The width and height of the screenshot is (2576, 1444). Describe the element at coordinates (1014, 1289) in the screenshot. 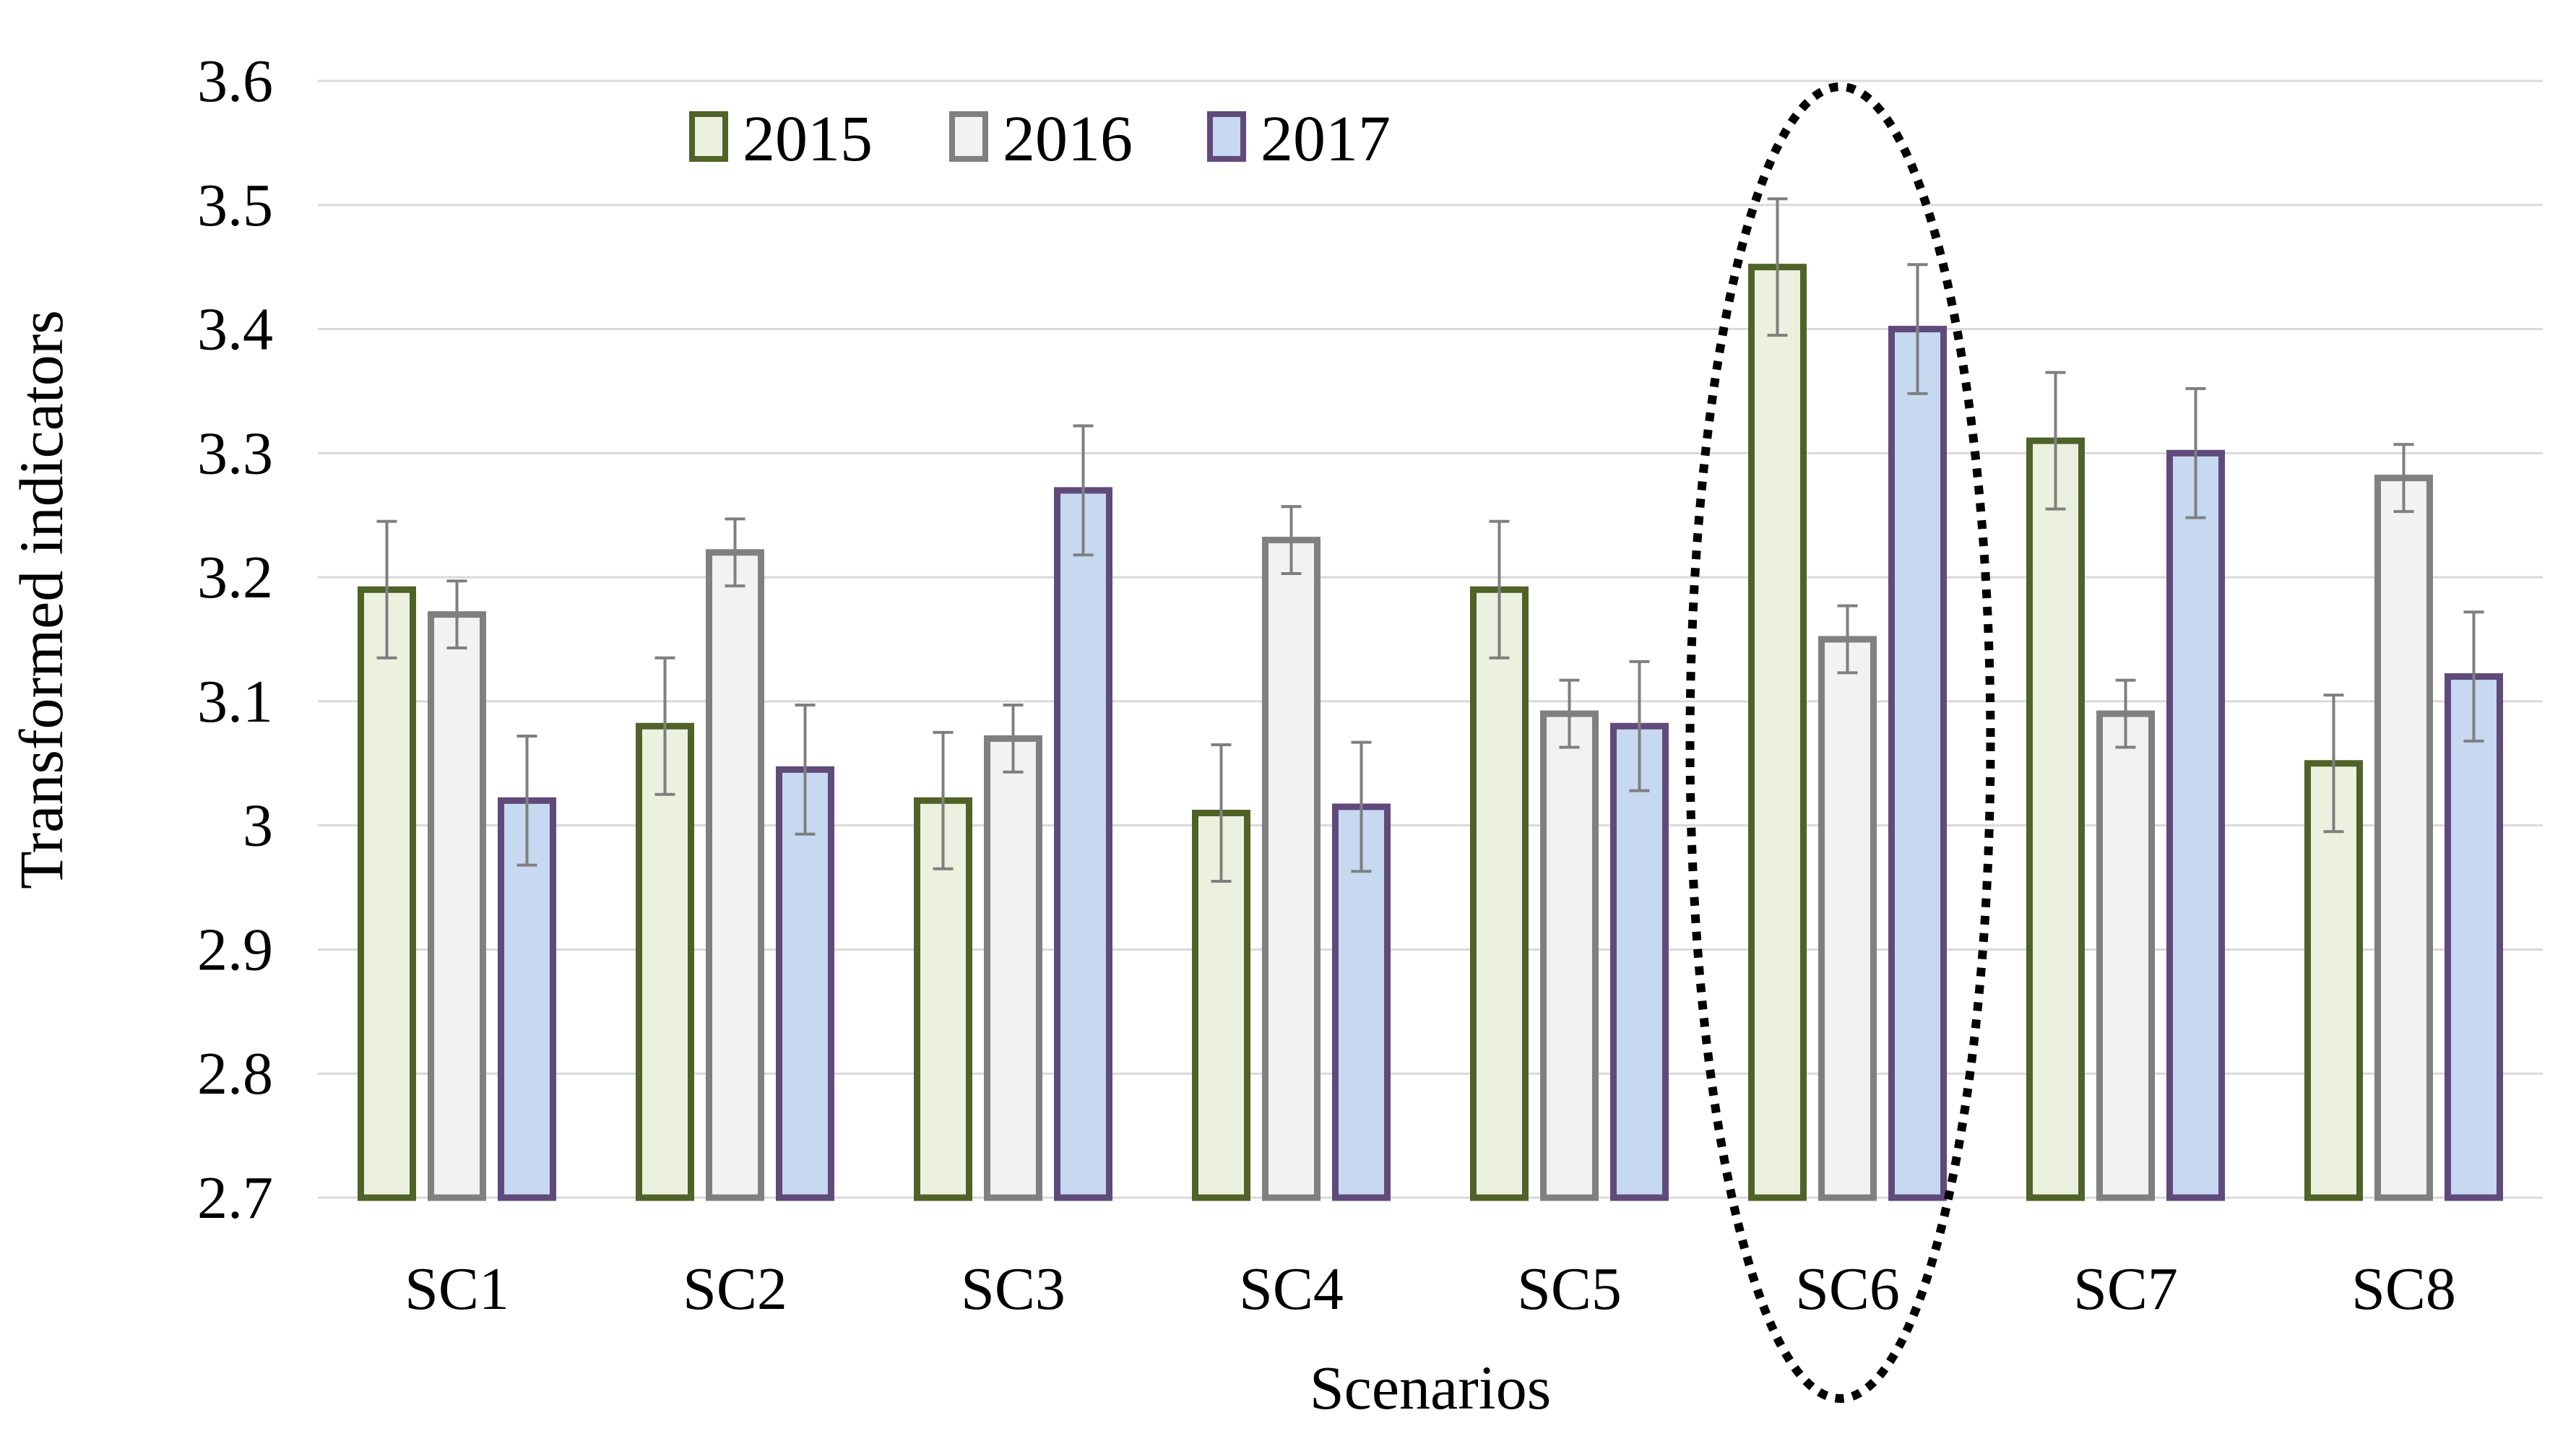

I see `x-tick-label: SC3` at that location.